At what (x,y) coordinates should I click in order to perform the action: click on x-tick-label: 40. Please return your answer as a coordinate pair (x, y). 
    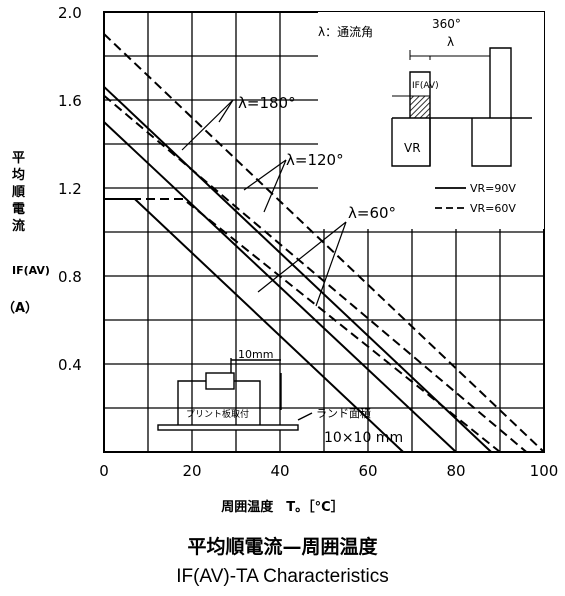
    Looking at the image, I should click on (279, 471).